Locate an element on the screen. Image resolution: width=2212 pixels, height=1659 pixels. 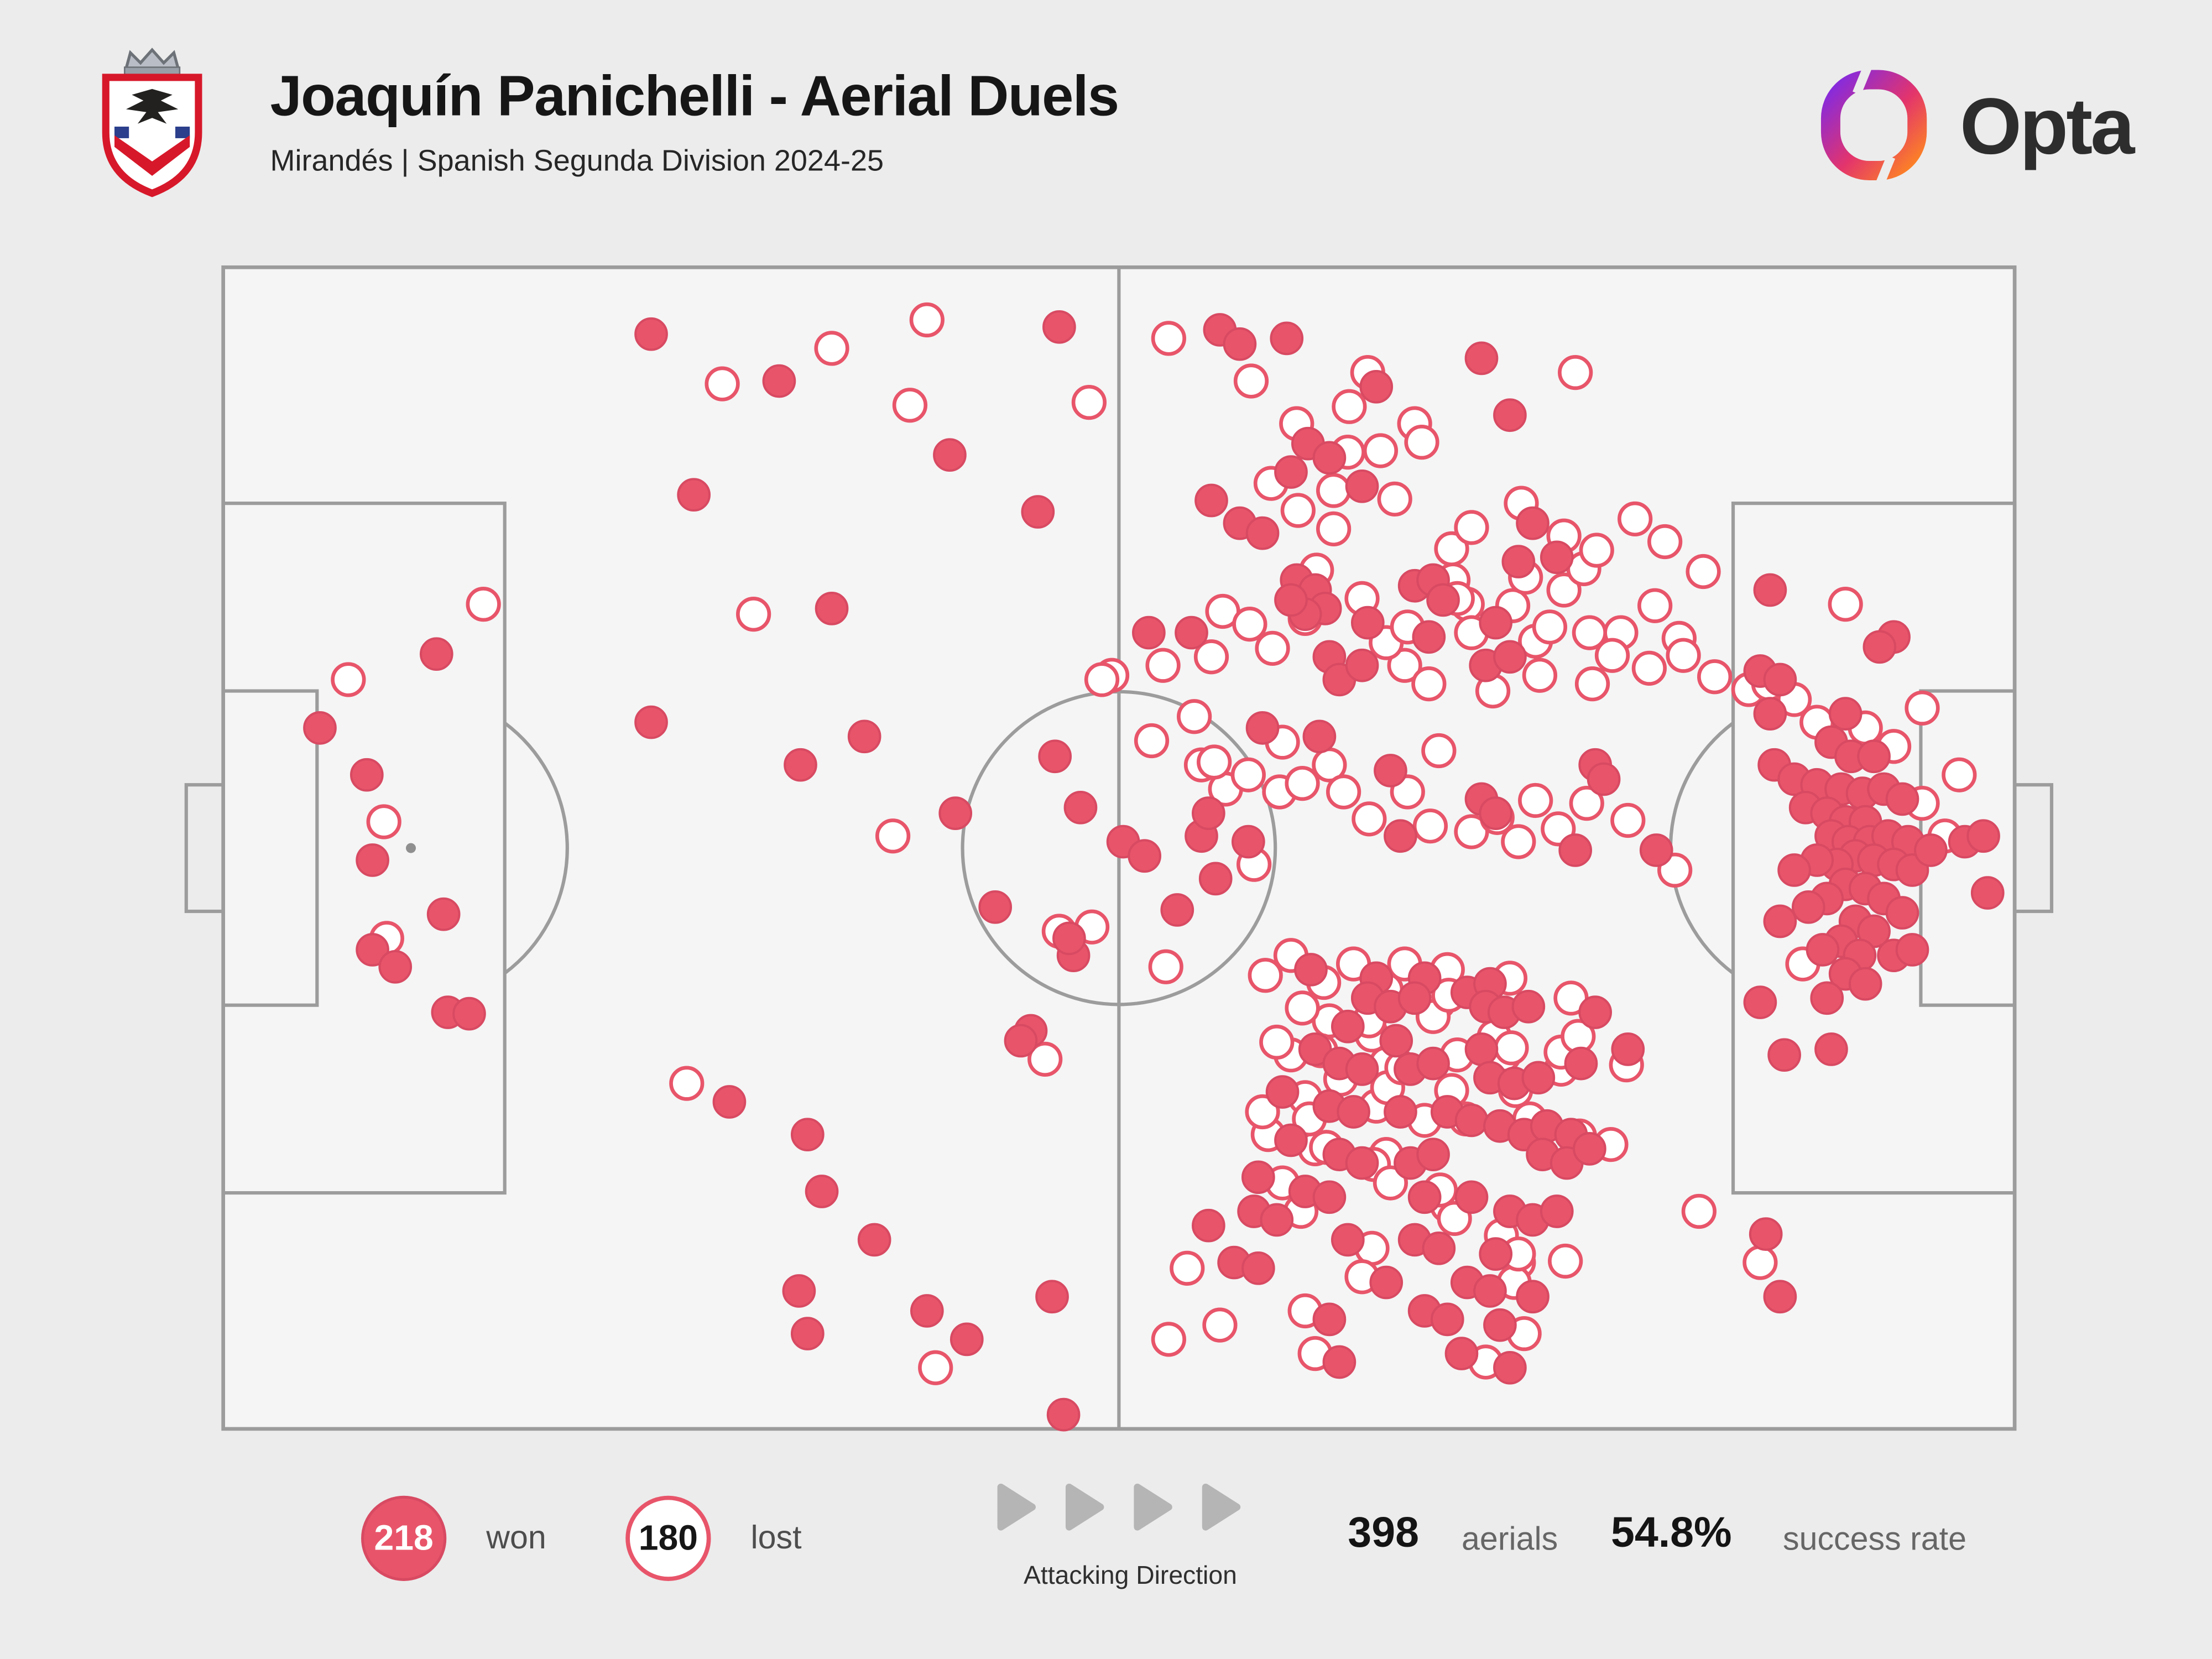
aerials-total-value: 398 is located at coordinates (1384, 1533).